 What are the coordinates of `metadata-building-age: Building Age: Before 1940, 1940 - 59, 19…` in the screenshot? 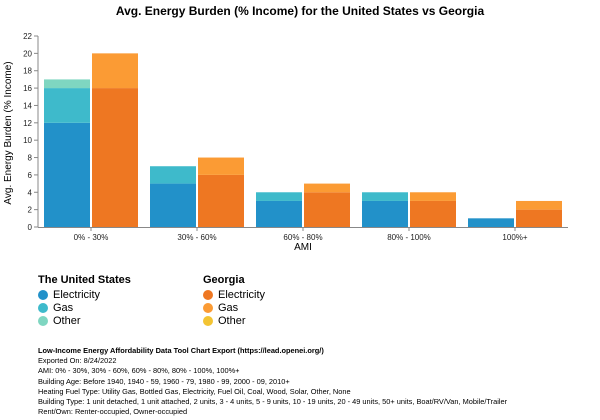 It's located at (164, 381).